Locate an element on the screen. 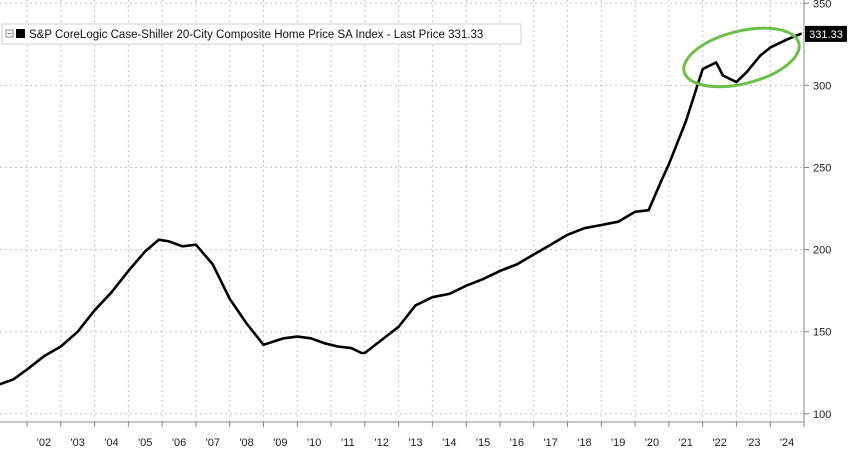 This screenshot has height=452, width=848. y-tick-label: 350 is located at coordinates (822, 5).